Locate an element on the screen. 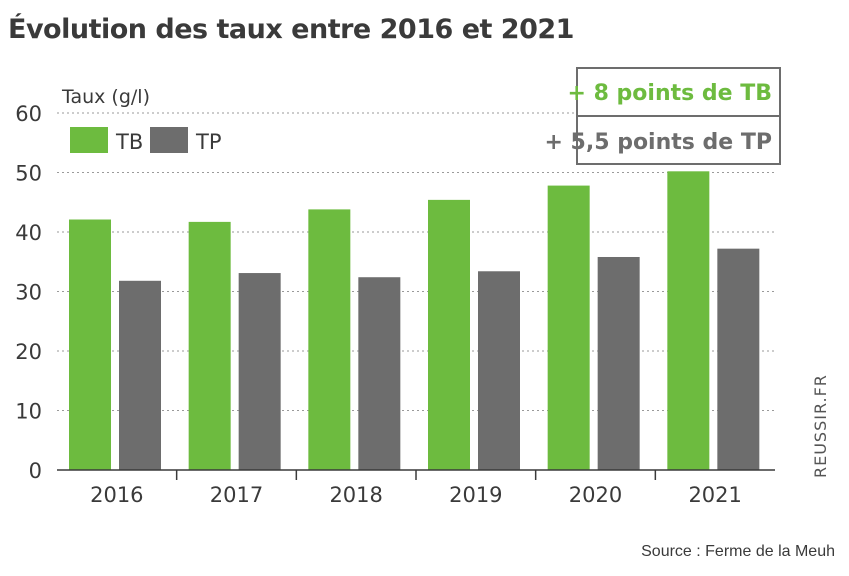 The image size is (849, 576). y-tick-label: 10 is located at coordinates (28, 412).